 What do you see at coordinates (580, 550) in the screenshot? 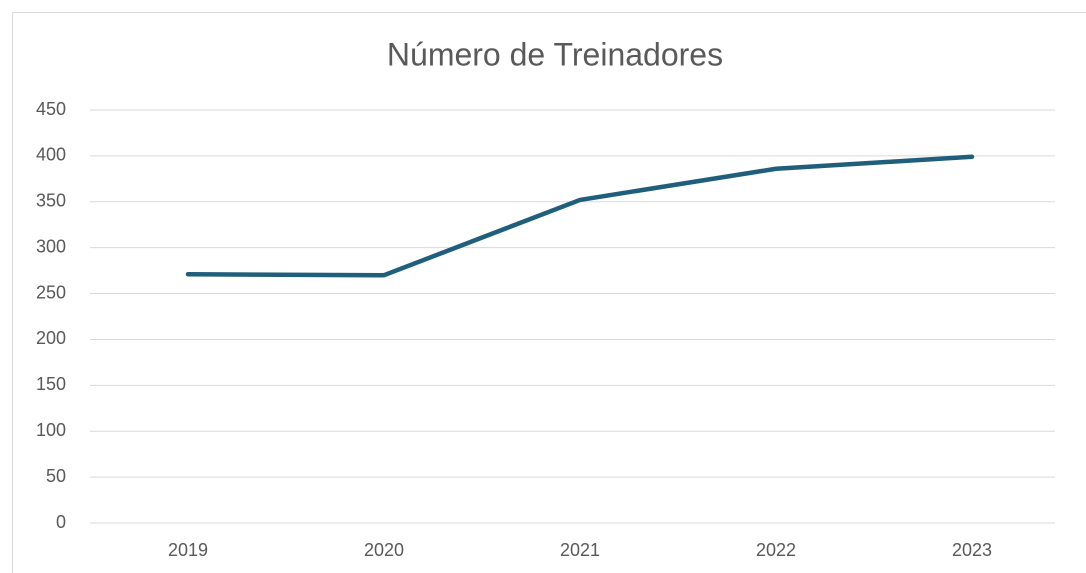
I see `x-tick-label: 2021` at bounding box center [580, 550].